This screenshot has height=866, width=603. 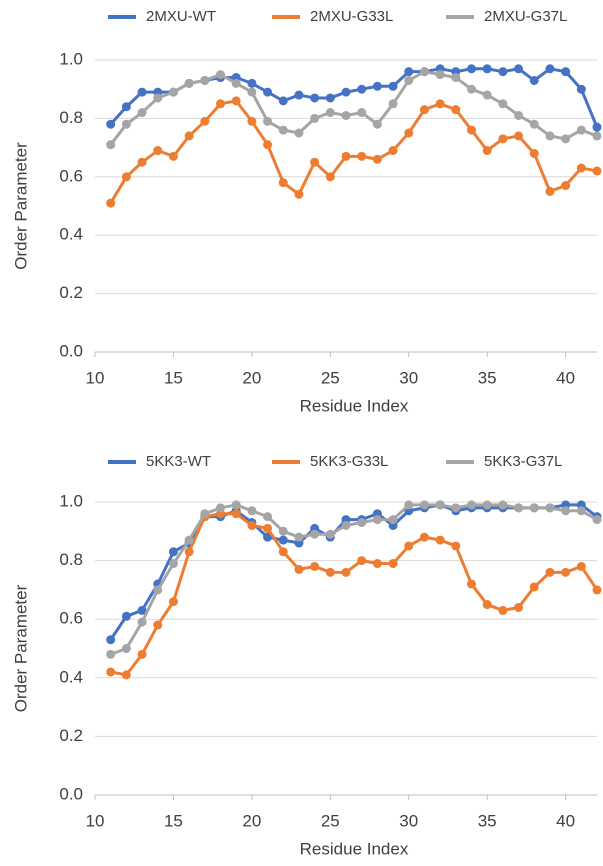 I want to click on y-tick-label: 0.6, so click(x=71, y=175).